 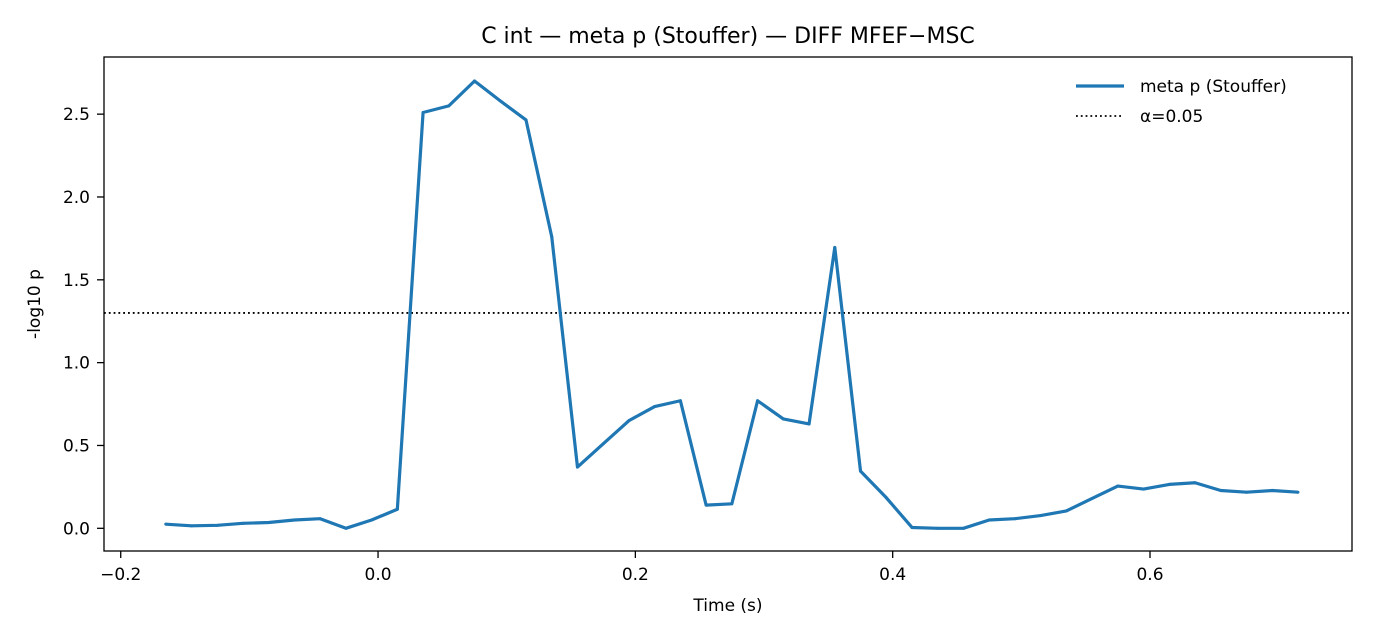 I want to click on y-tick-label: 0.5, so click(x=76, y=446).